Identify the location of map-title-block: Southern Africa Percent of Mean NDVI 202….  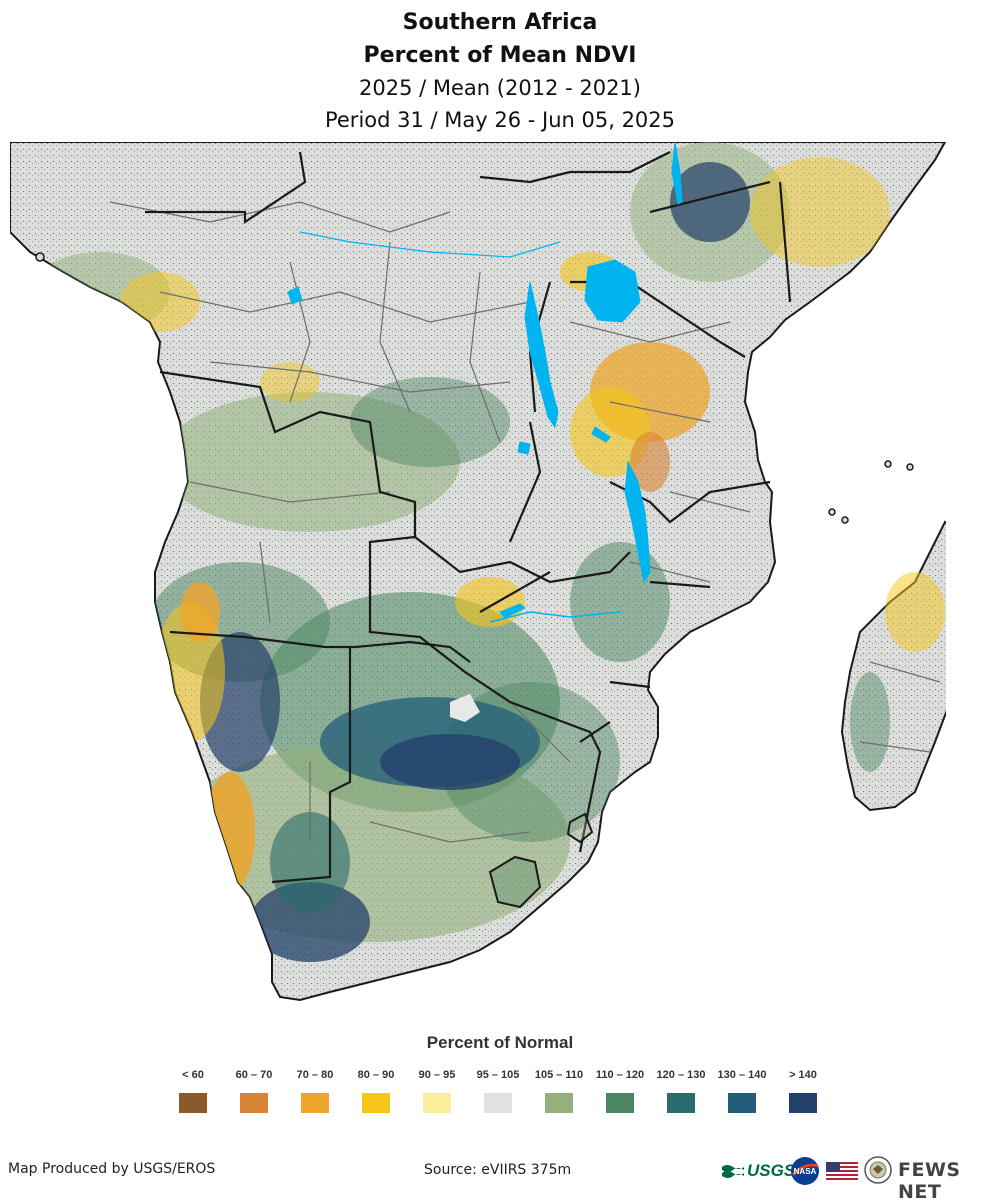
(500, 71).